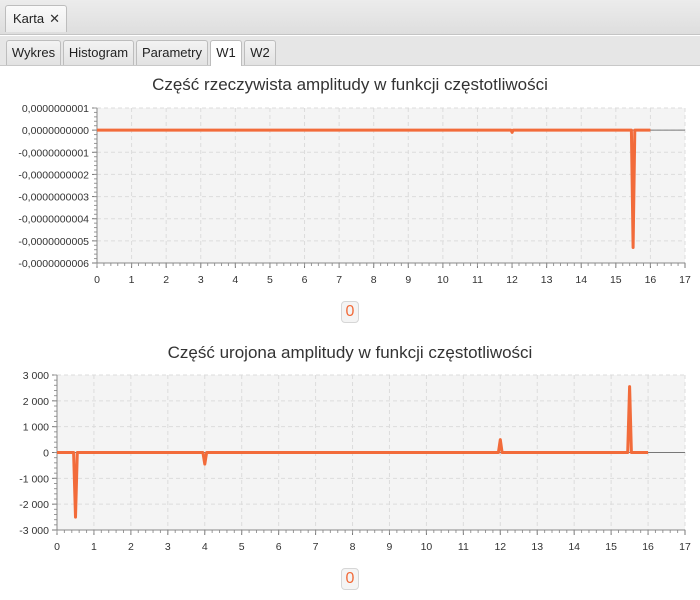 This screenshot has height=600, width=700. I want to click on tab-karta: Karta ✕, so click(36, 18).